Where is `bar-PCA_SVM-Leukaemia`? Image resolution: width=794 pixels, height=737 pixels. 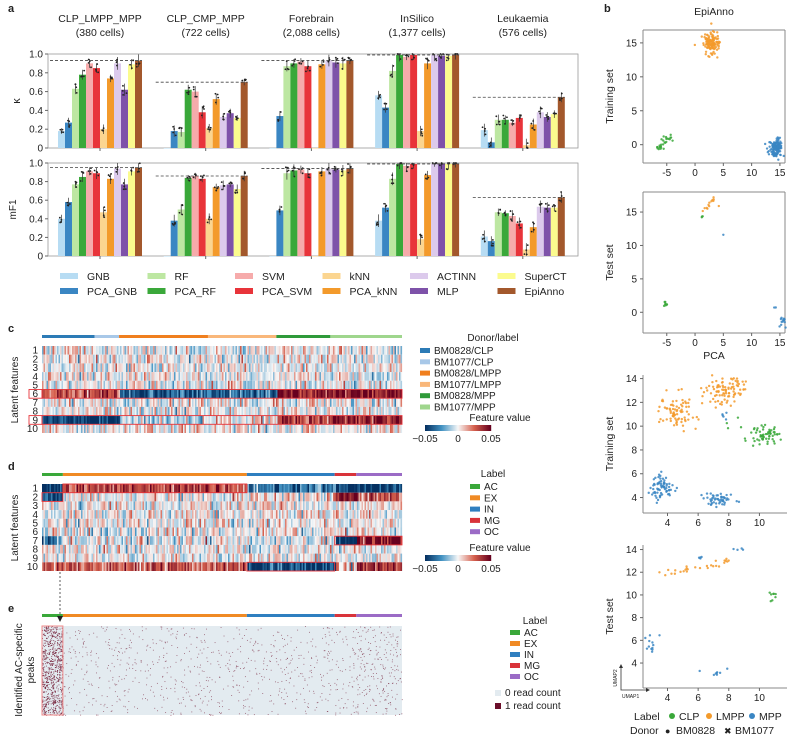 bar-PCA_SVM-Leukaemia is located at coordinates (519, 132).